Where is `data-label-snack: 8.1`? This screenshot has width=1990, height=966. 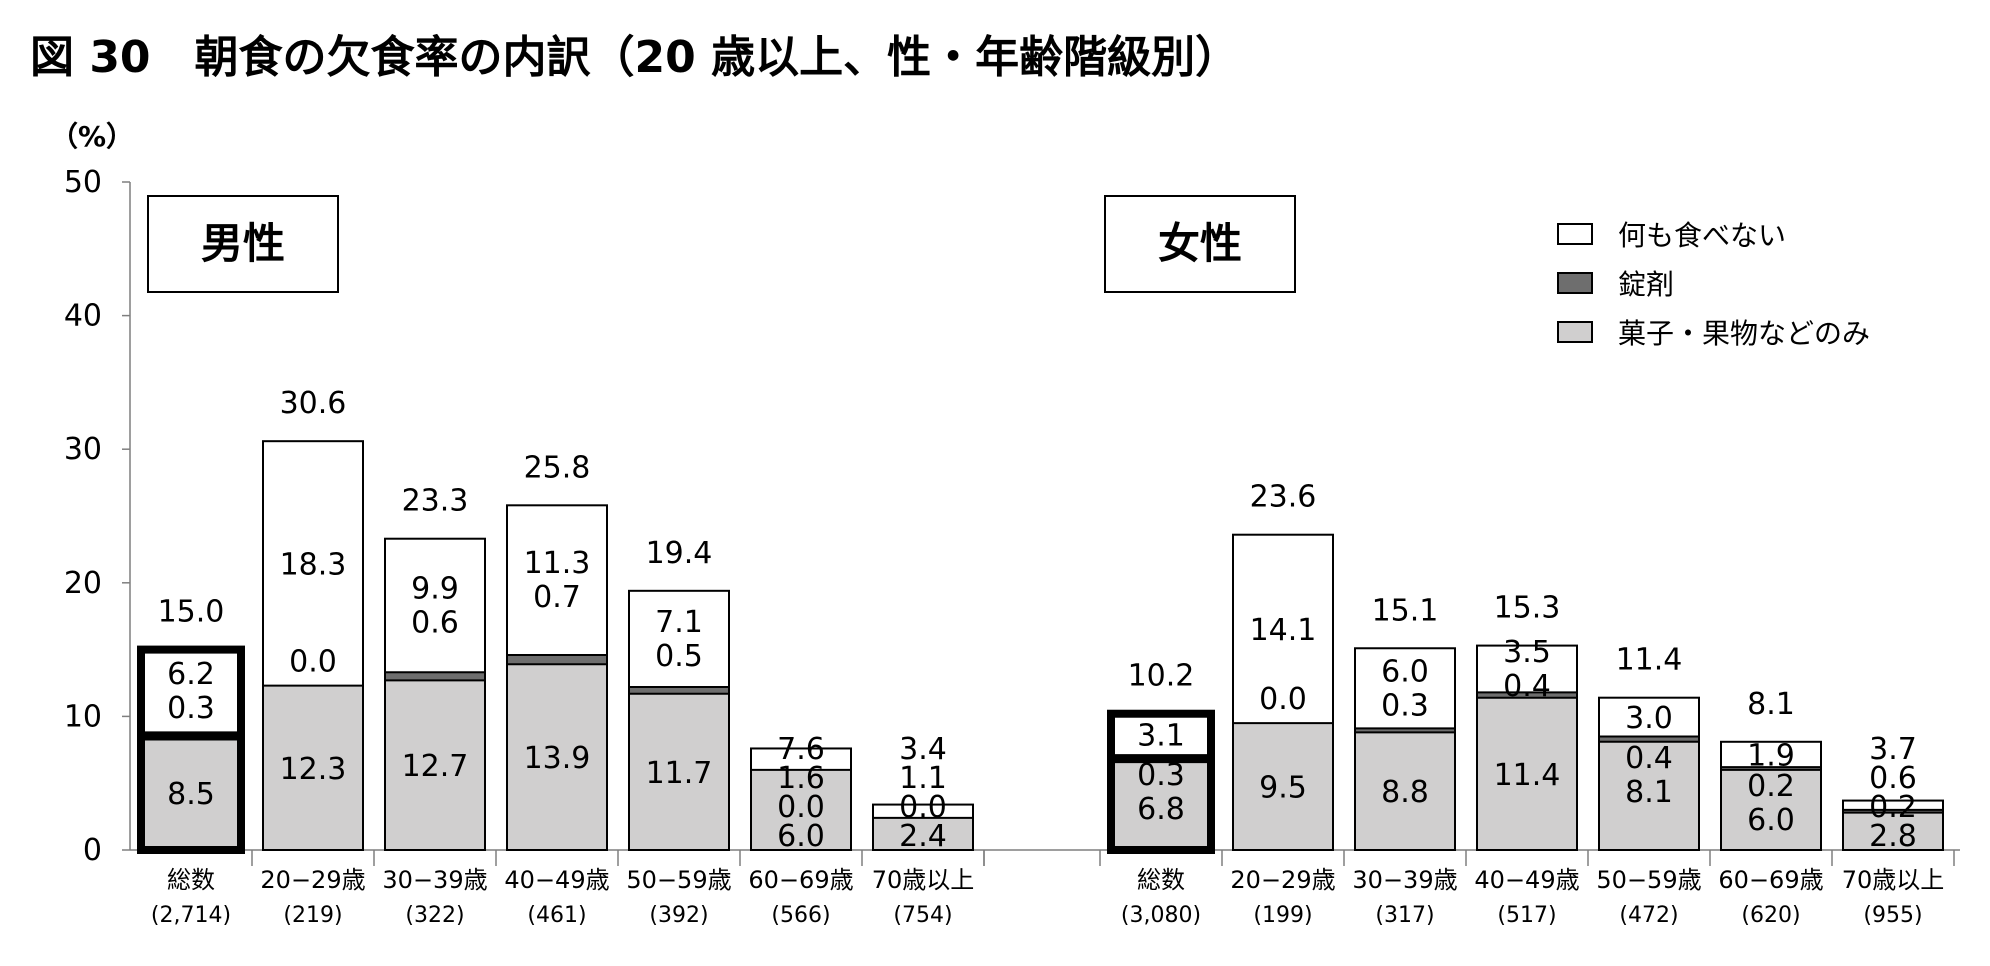
data-label-snack: 8.1 is located at coordinates (1649, 792).